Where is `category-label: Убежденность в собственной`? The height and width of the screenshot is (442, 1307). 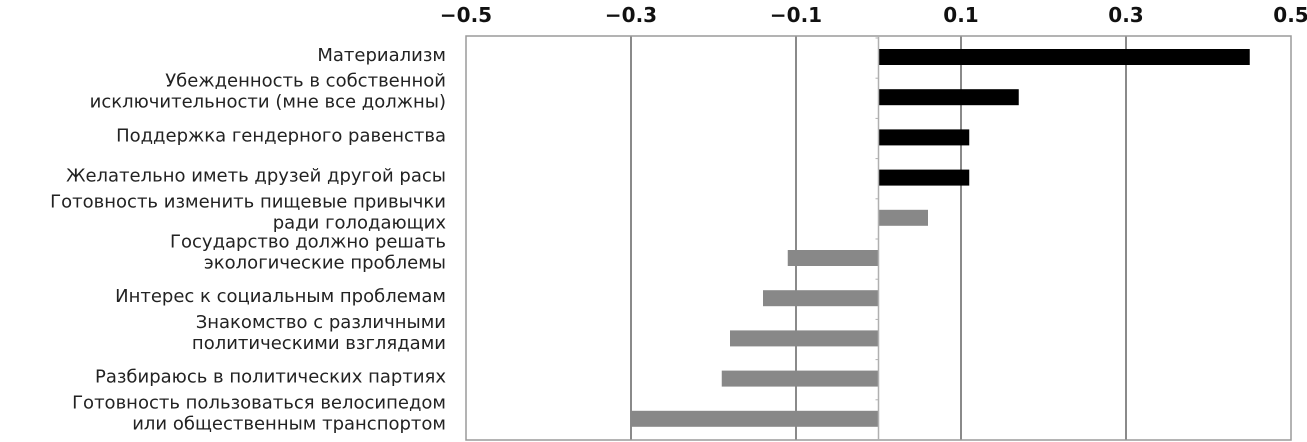 category-label: Убежденность в собственной is located at coordinates (305, 81).